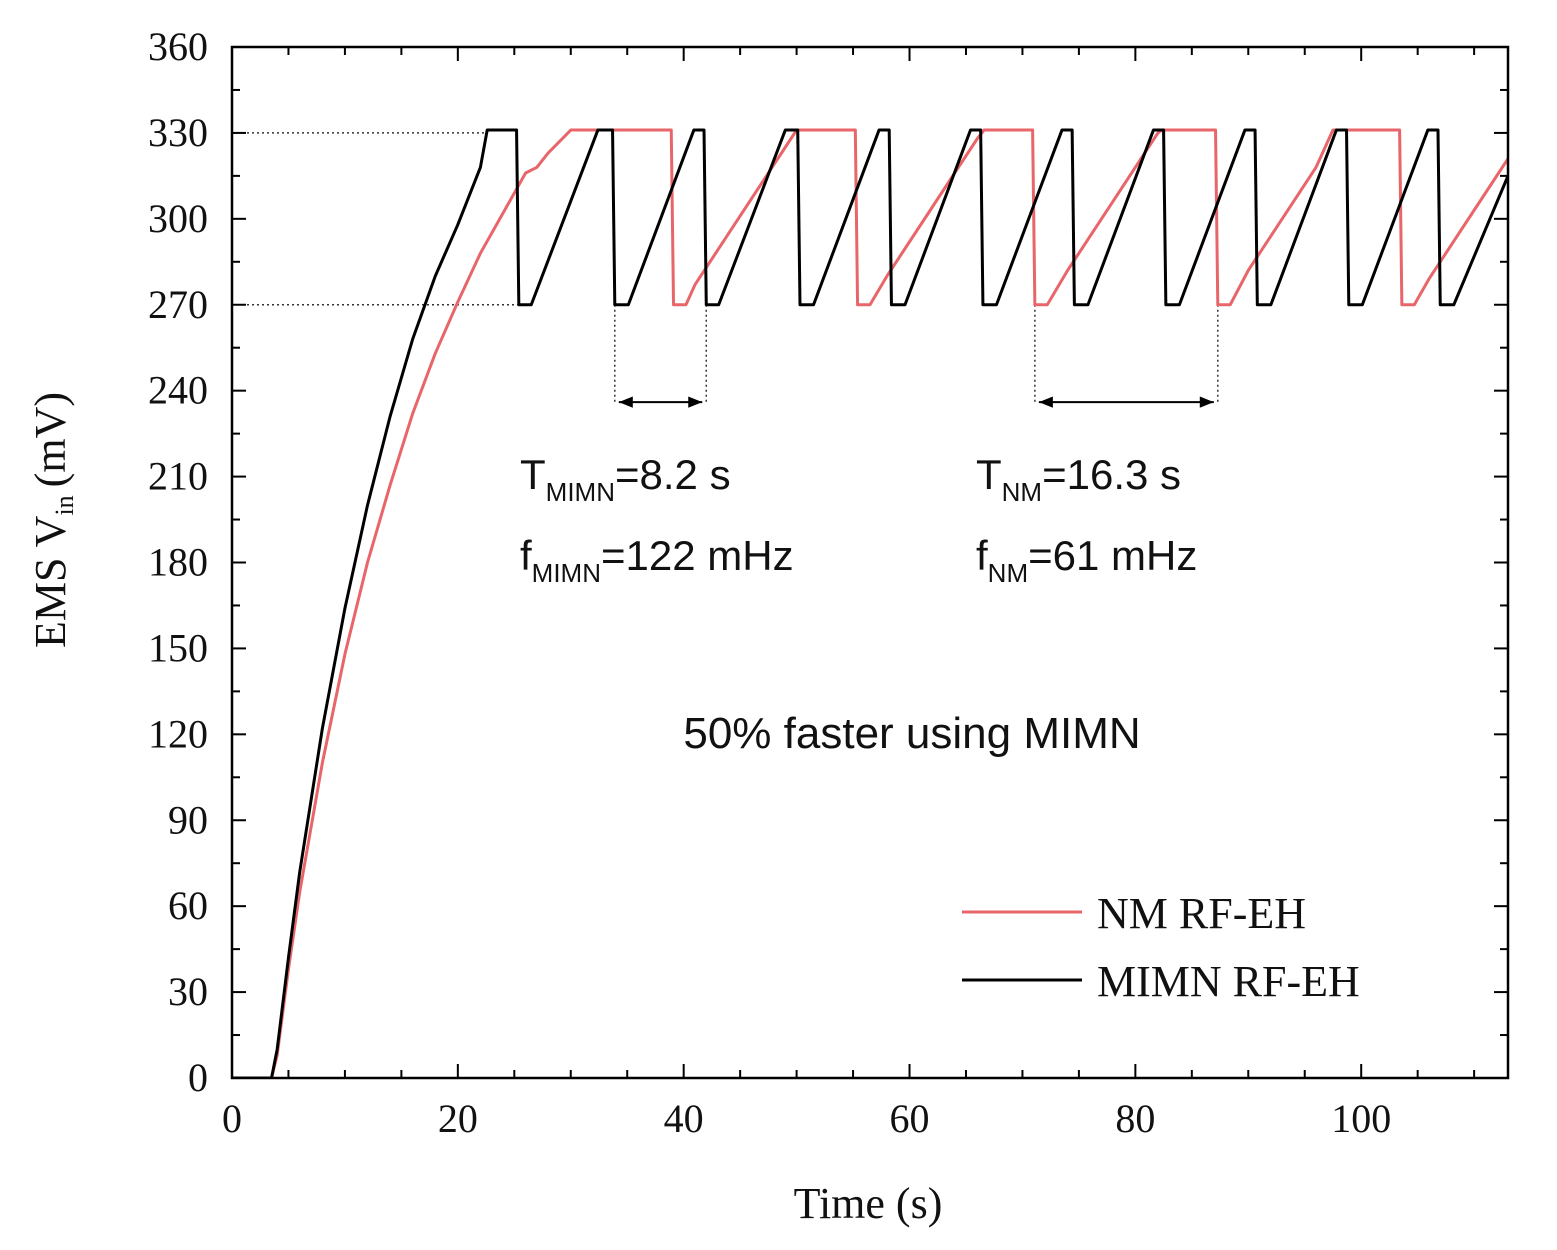 The height and width of the screenshot is (1250, 1557). What do you see at coordinates (1086, 560) in the screenshot?
I see `annotation-nm-frequency: fNM=61 mHz` at bounding box center [1086, 560].